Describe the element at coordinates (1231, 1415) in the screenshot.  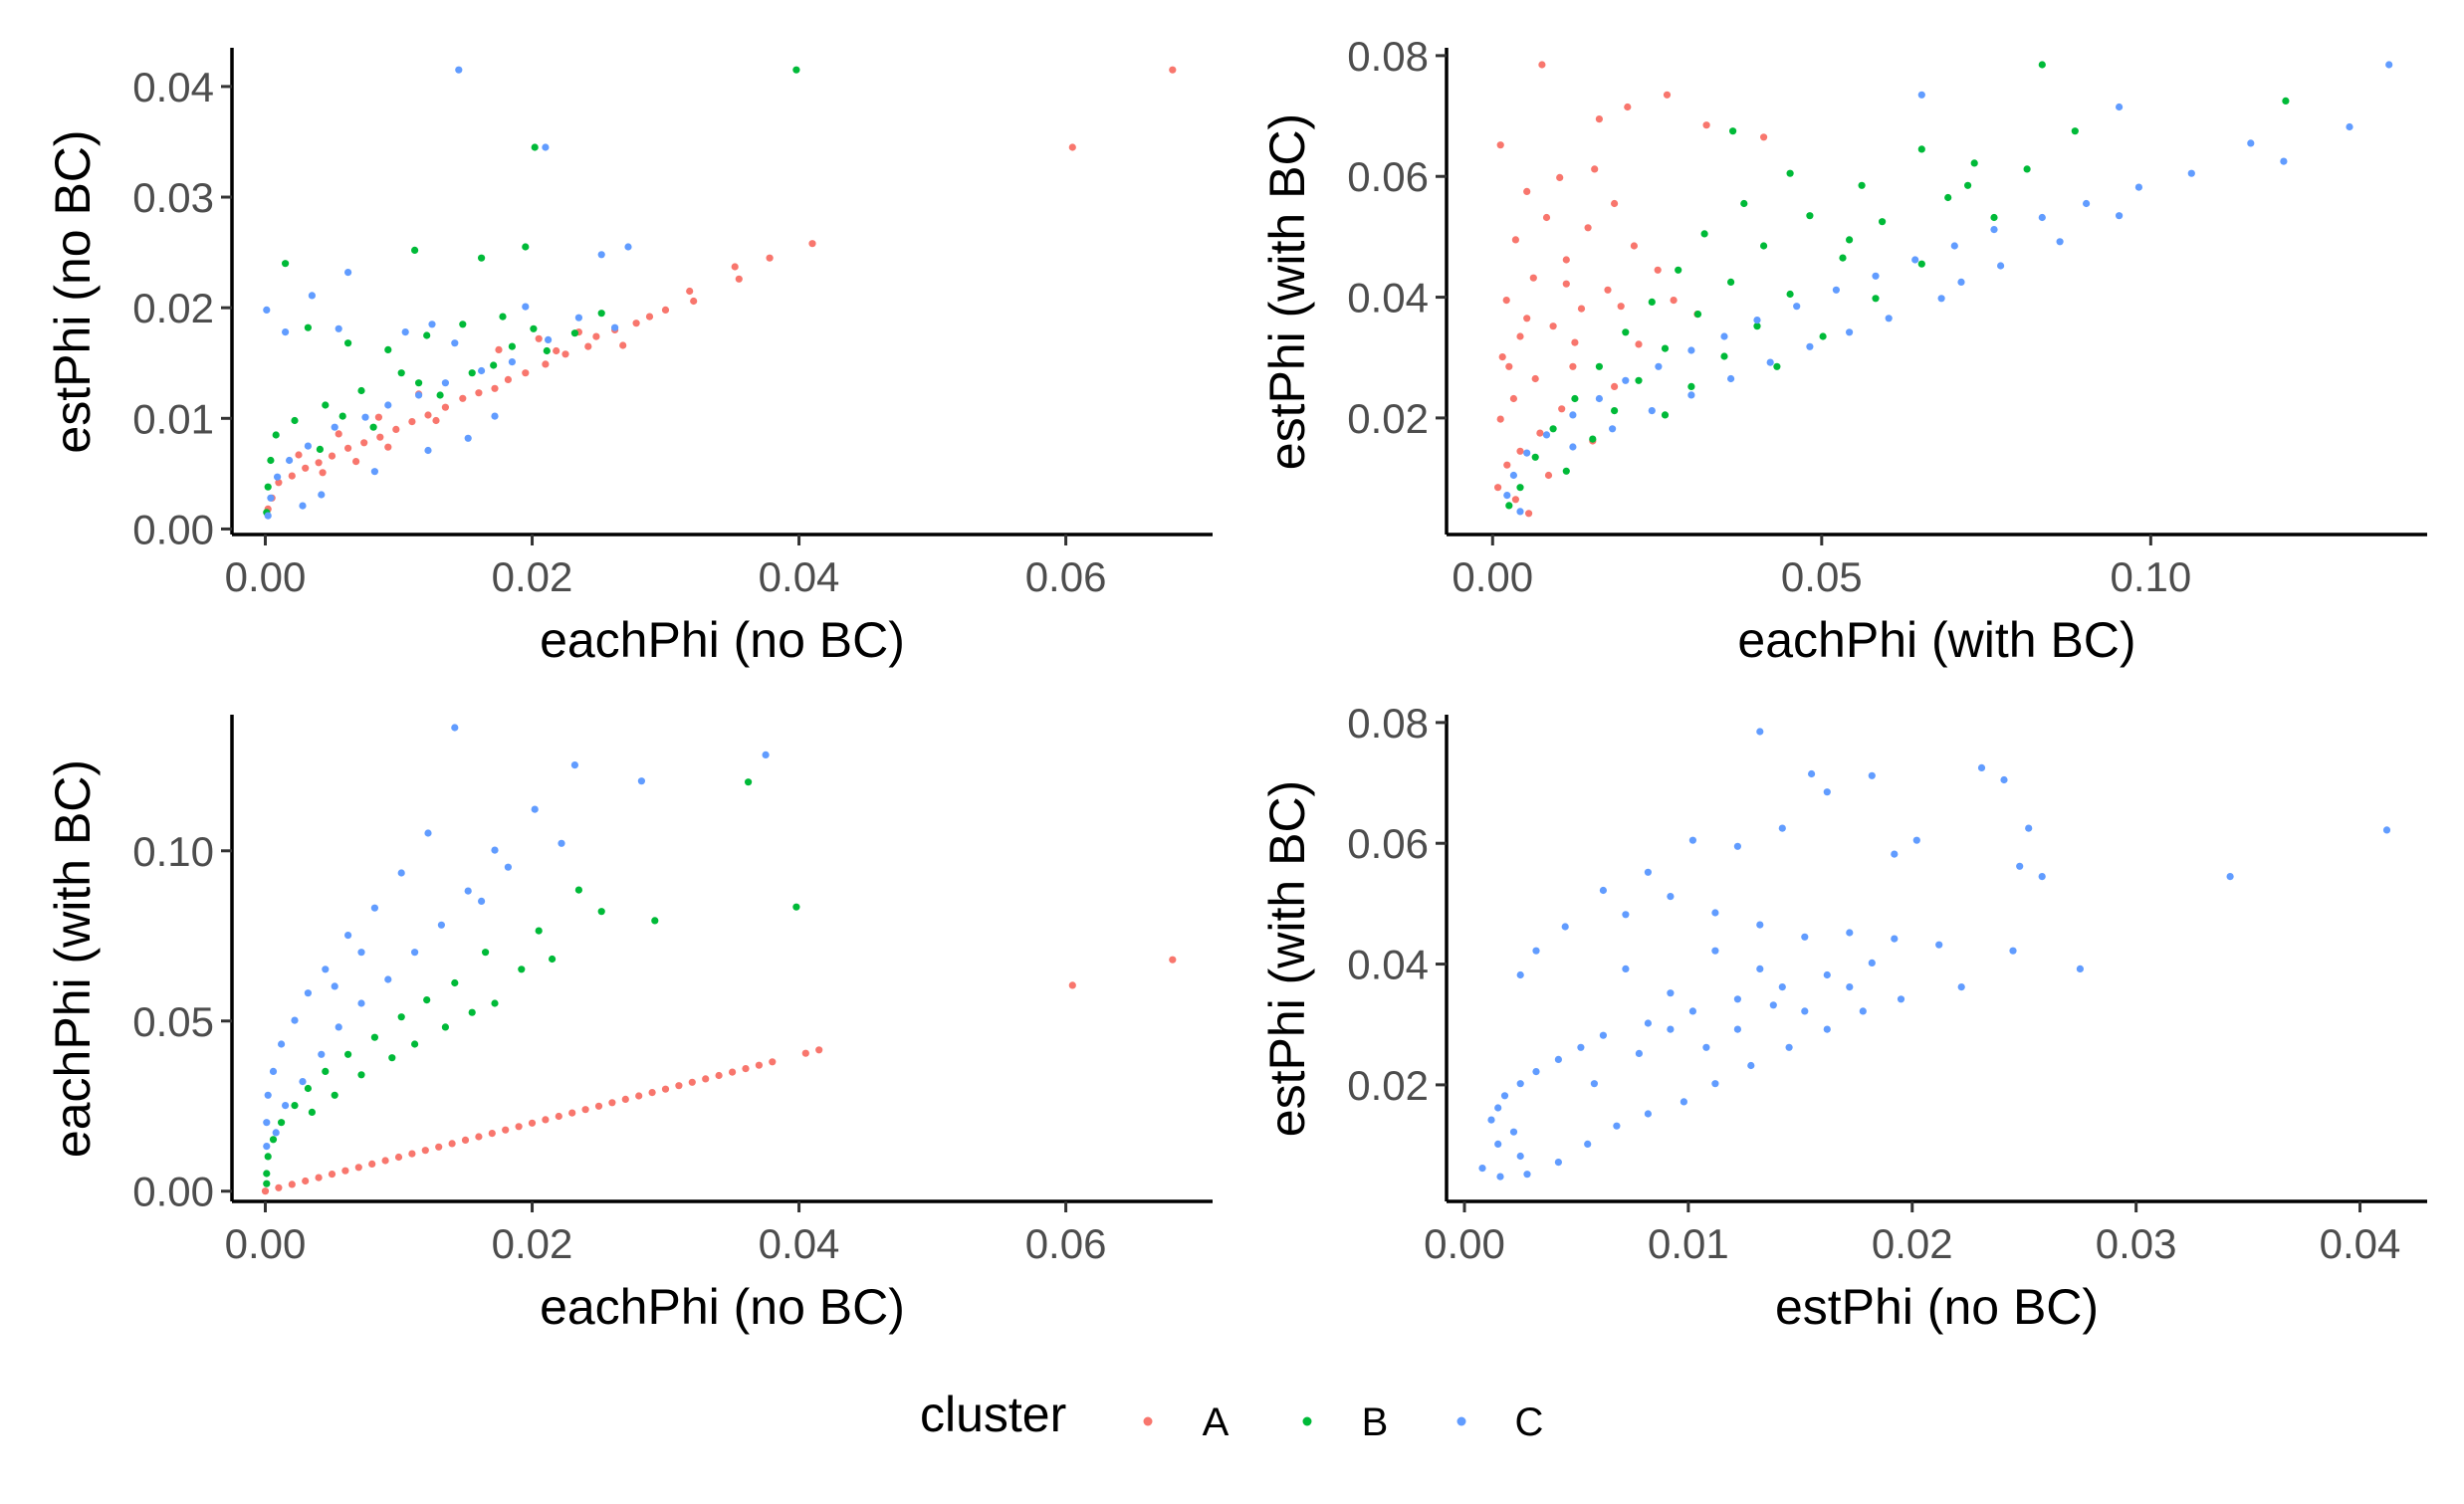
I see `legend: cluster A B C` at that location.